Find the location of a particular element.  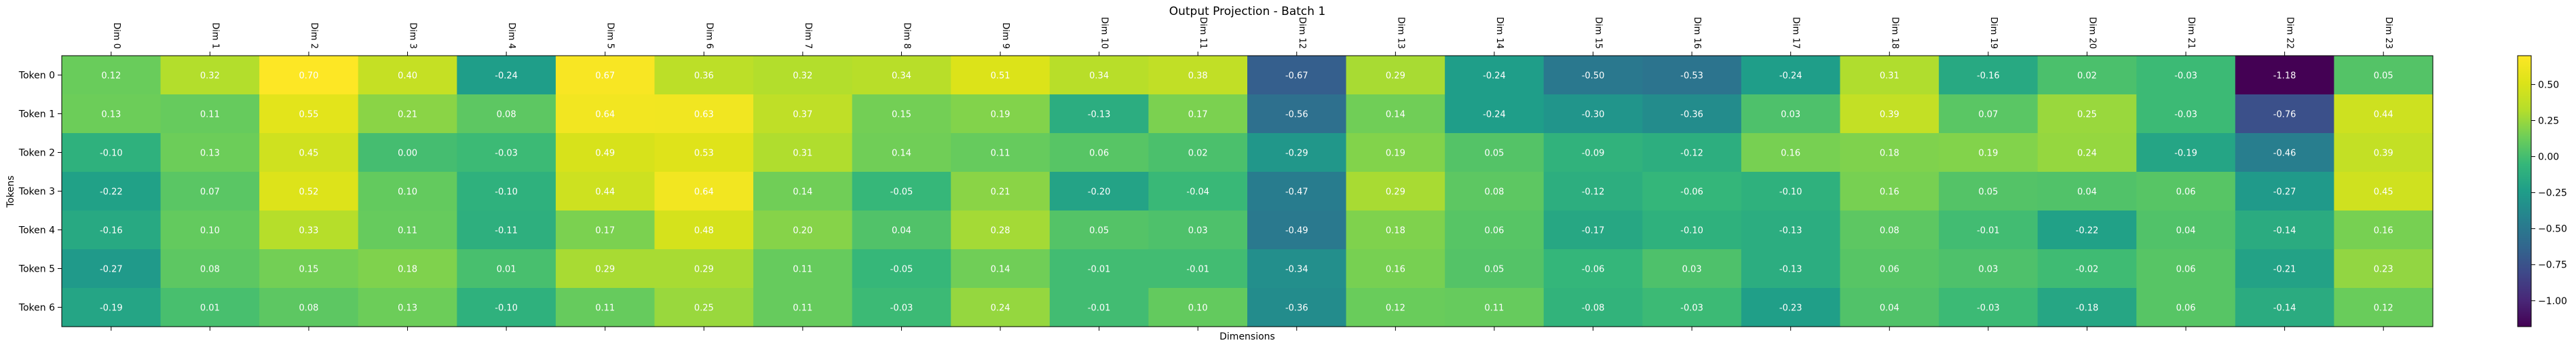

colorbar-tick-label: −1.00 is located at coordinates (2552, 302).